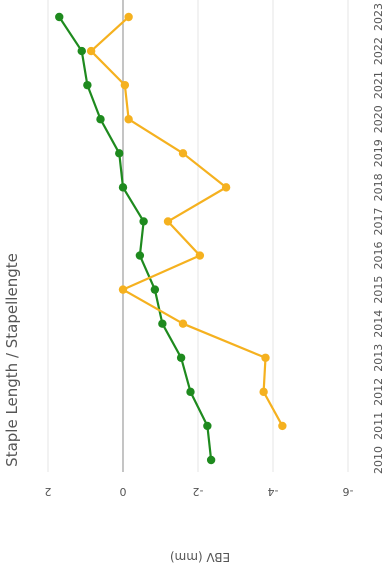  I want to click on x-tick-label: 2019, so click(378, 153).